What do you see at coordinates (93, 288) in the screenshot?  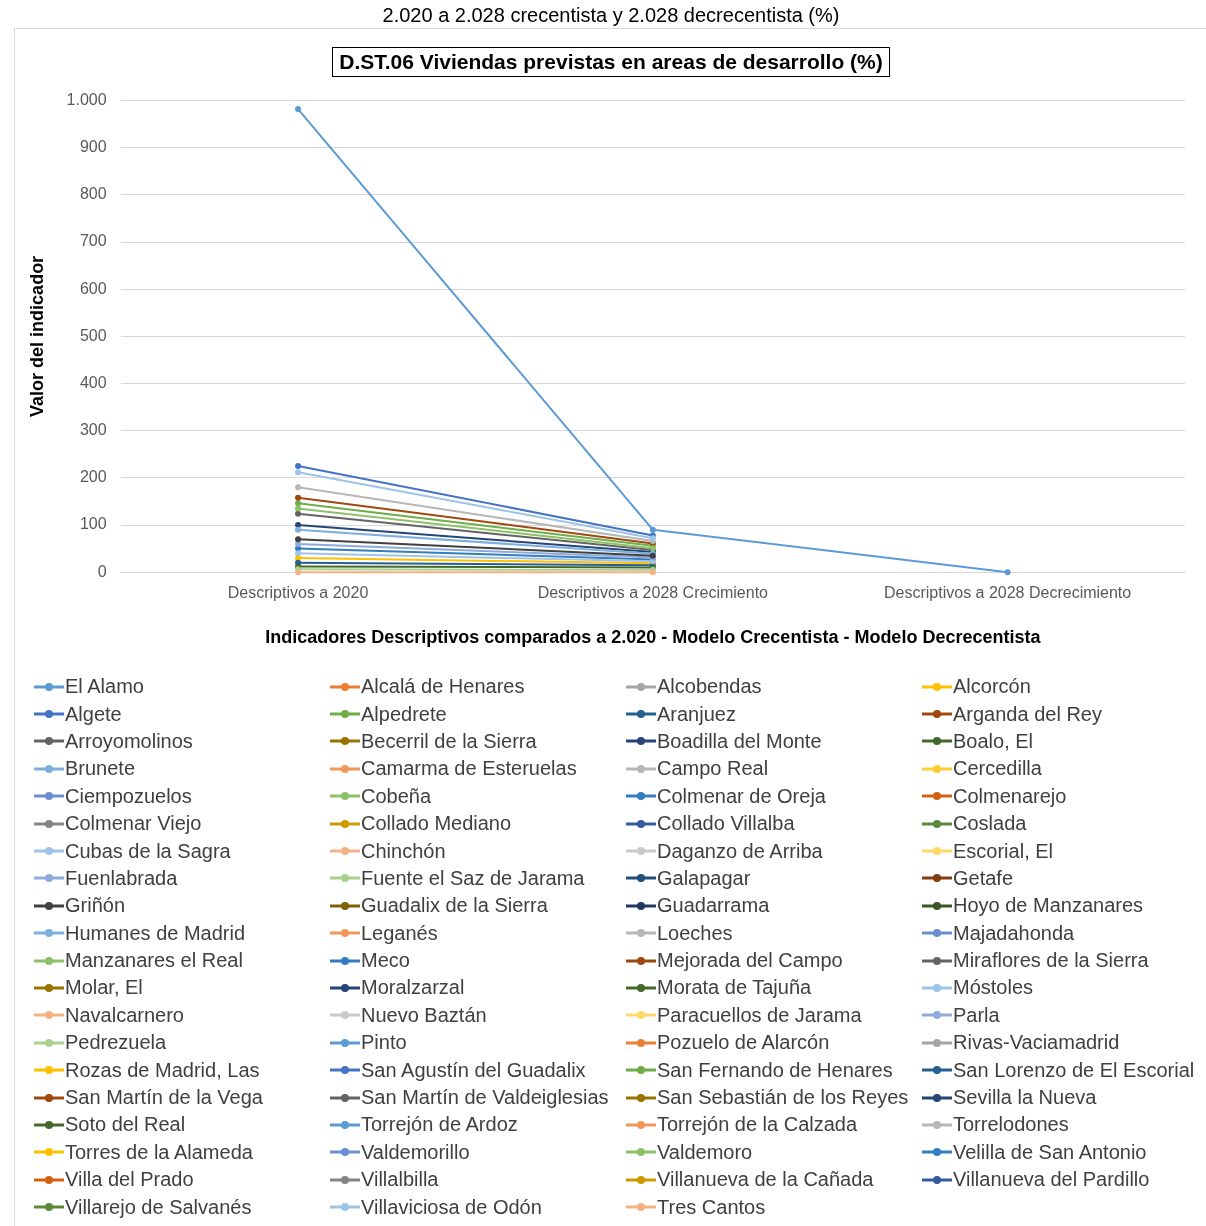 I see `y-tick-label: 600` at bounding box center [93, 288].